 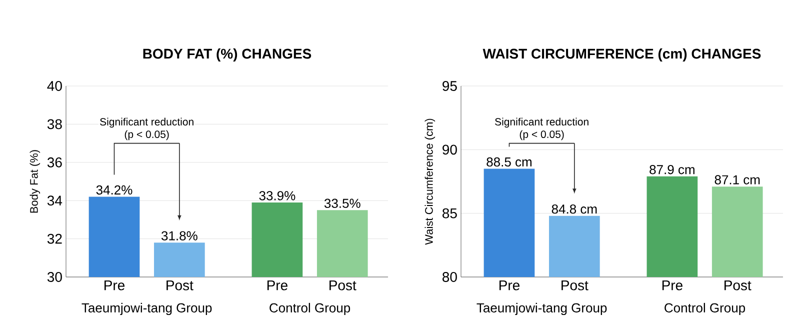 What do you see at coordinates (54, 86) in the screenshot?
I see `y-tick-label: 40` at bounding box center [54, 86].